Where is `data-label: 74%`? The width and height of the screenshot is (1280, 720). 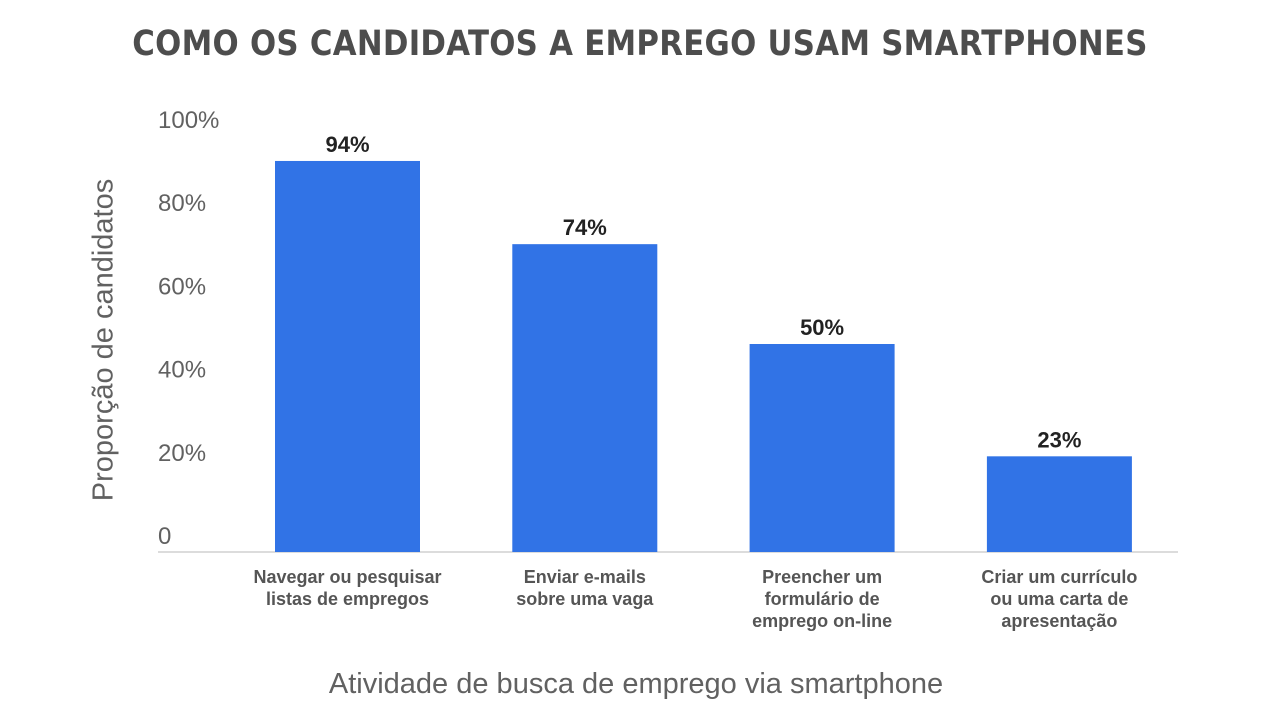 data-label: 74% is located at coordinates (585, 227).